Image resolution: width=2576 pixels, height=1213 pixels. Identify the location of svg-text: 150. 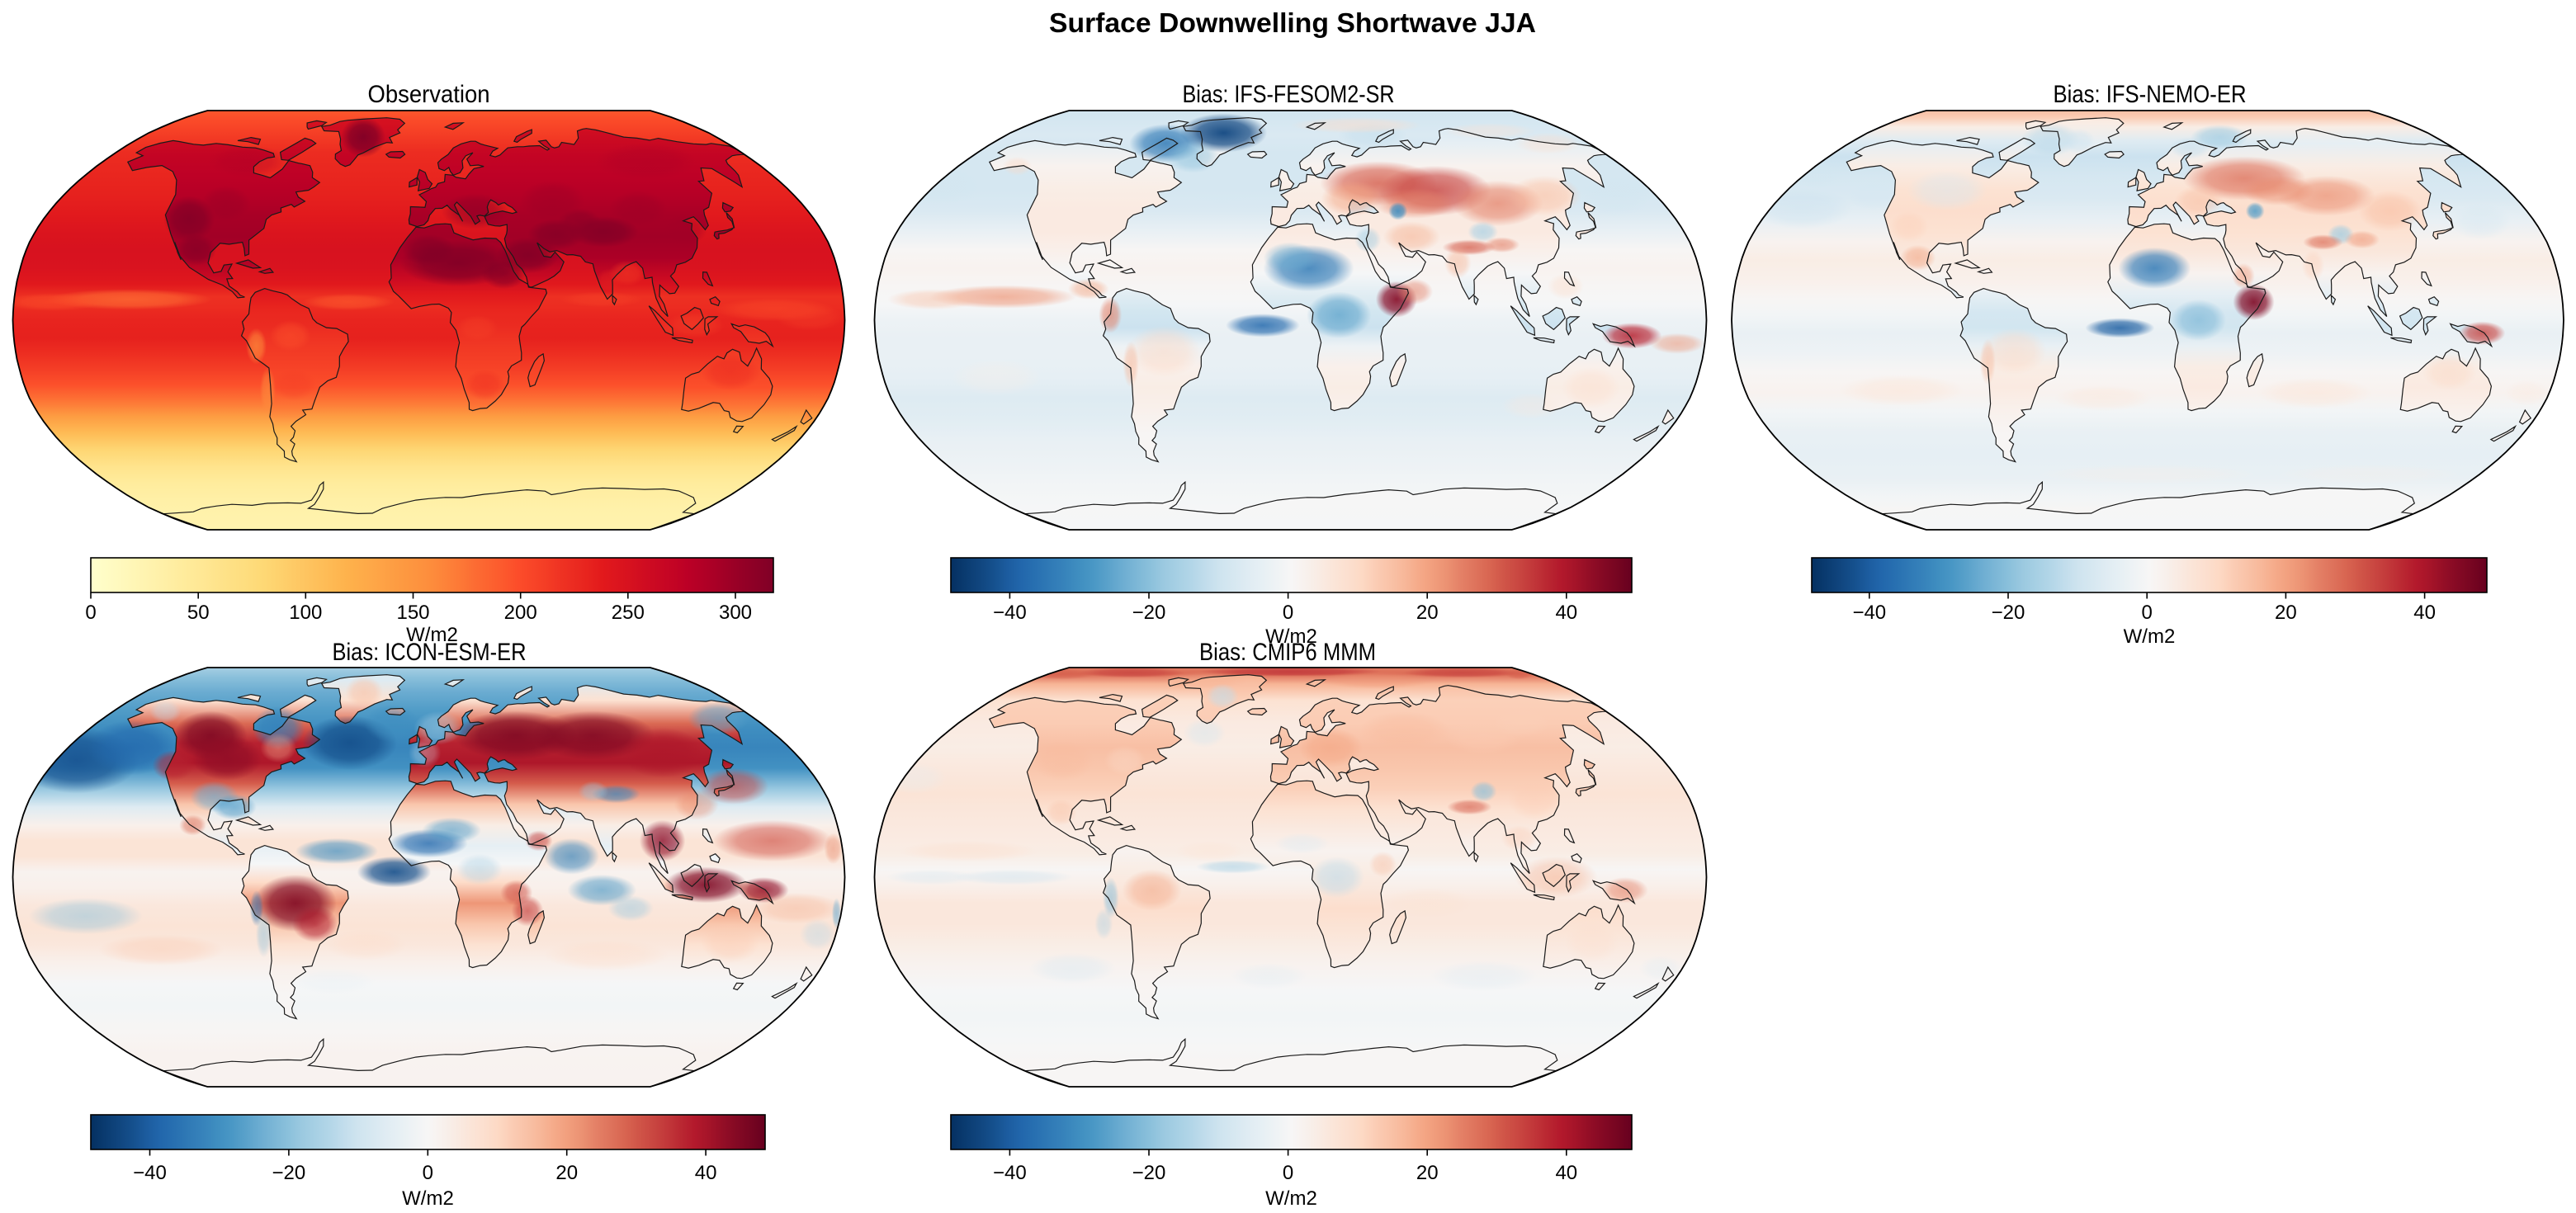
(412, 613).